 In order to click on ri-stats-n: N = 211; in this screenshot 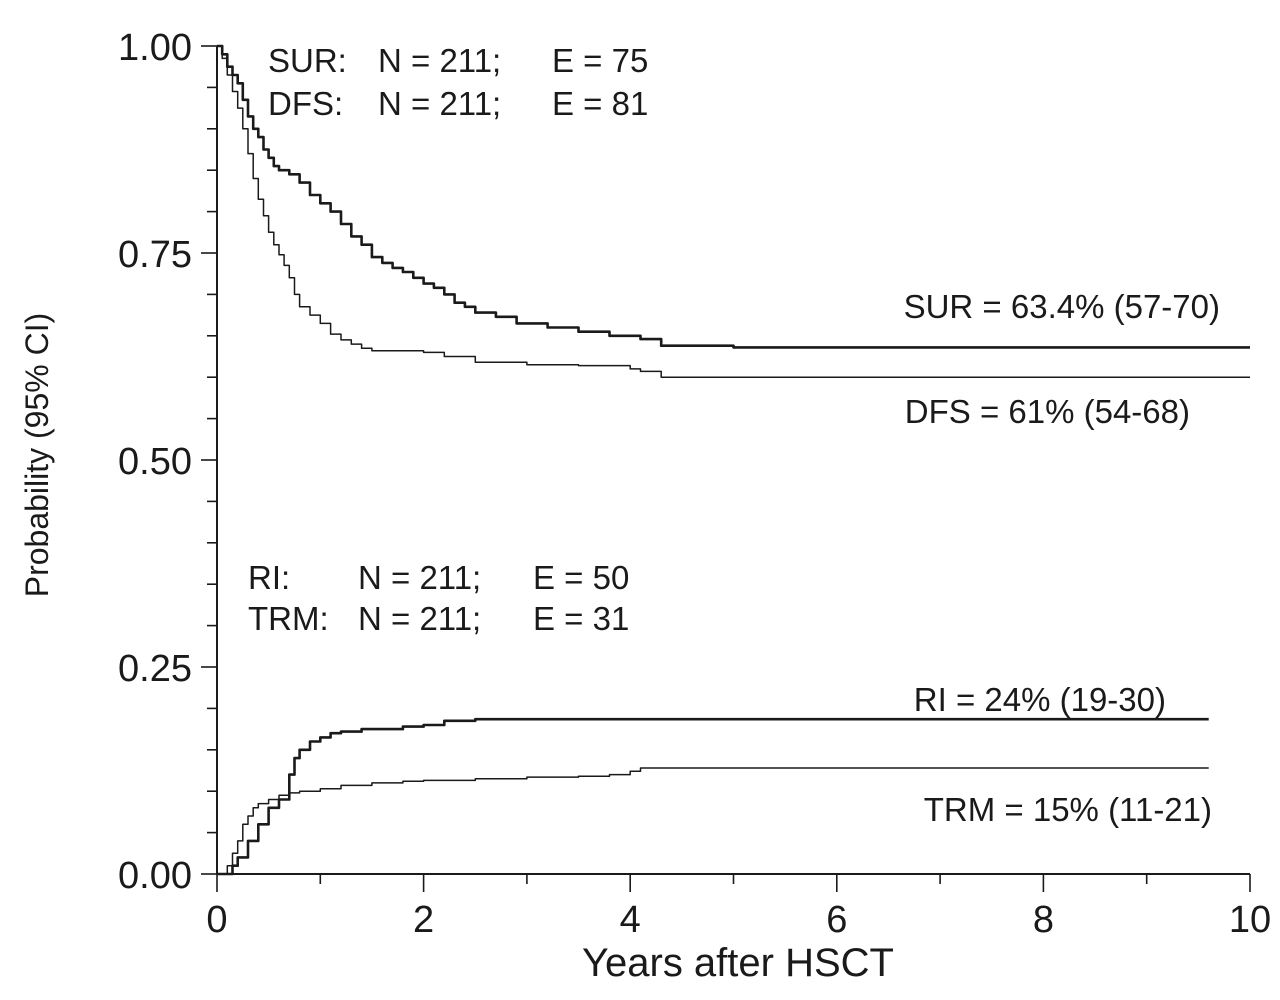, I will do `click(419, 577)`.